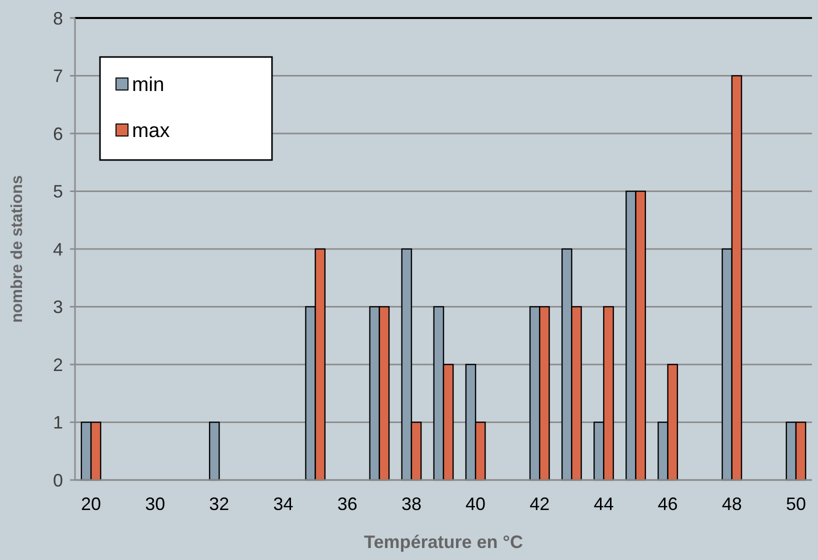 The image size is (818, 560). I want to click on x-tick-label: 48, so click(732, 504).